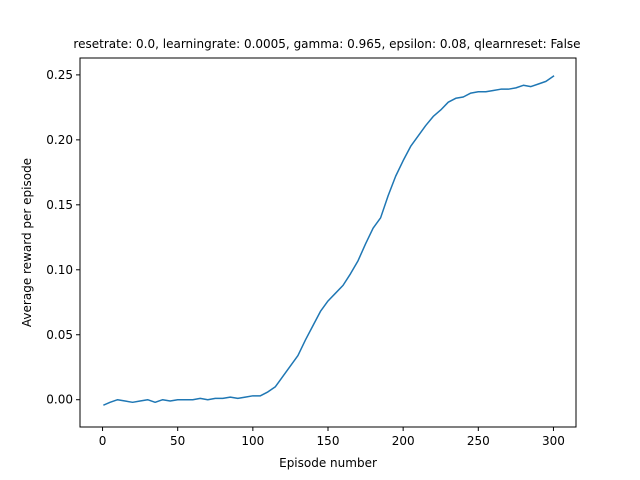 Image resolution: width=640 pixels, height=480 pixels. What do you see at coordinates (328, 463) in the screenshot?
I see `x-axis-label: Episode number` at bounding box center [328, 463].